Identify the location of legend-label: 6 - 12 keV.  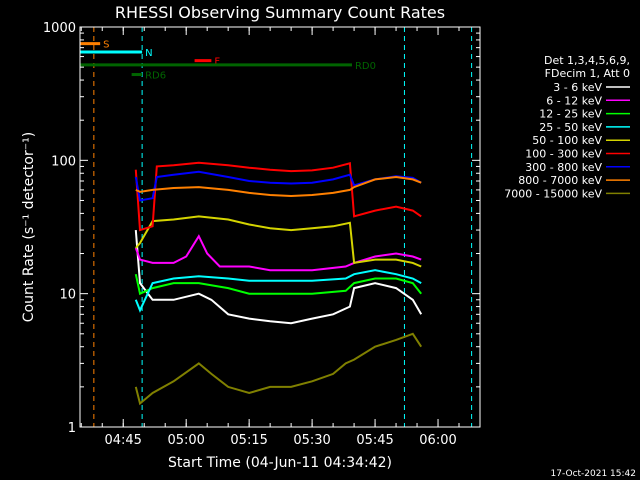
(574, 100).